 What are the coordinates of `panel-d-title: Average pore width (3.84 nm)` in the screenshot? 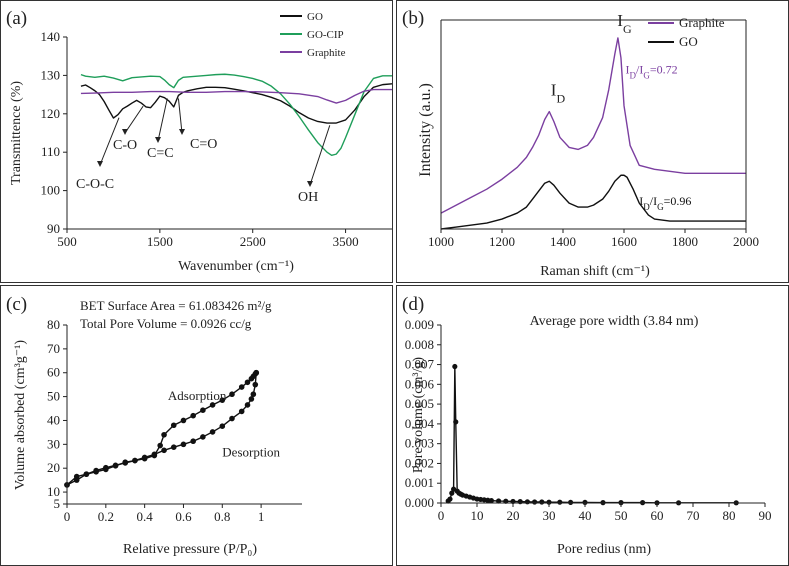 It's located at (614, 321).